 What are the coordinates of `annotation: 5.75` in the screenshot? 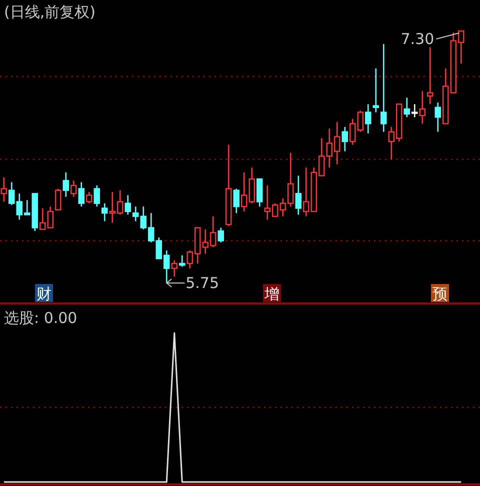 It's located at (203, 283).